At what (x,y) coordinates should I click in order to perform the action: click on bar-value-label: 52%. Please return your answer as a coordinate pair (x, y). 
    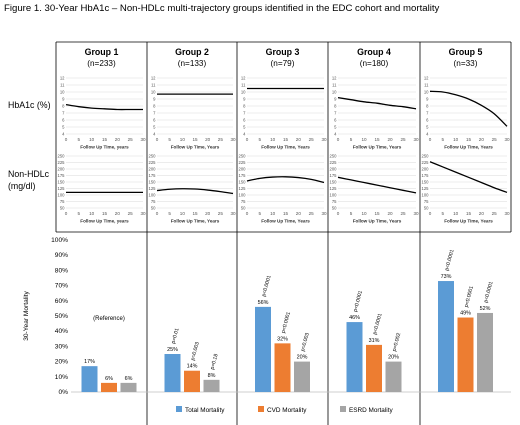
    Looking at the image, I should click on (485, 309).